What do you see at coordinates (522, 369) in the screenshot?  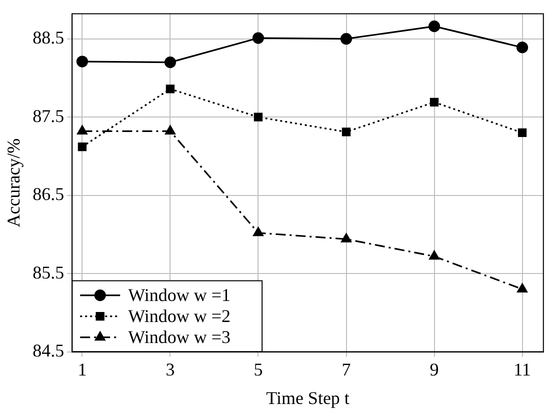 I see `x-tick-label: 11` at bounding box center [522, 369].